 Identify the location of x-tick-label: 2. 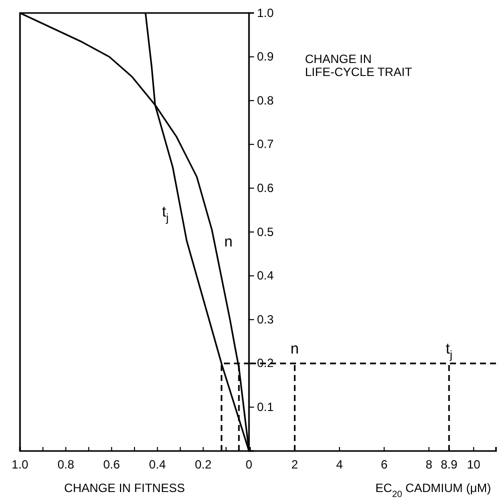
(294, 465).